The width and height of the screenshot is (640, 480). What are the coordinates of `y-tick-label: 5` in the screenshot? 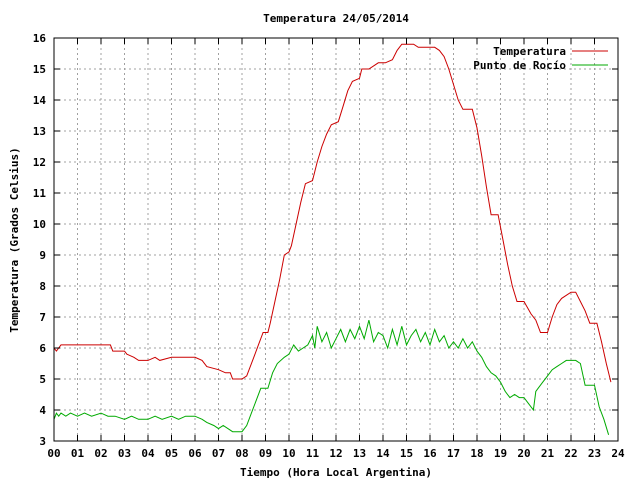 It's located at (42, 379).